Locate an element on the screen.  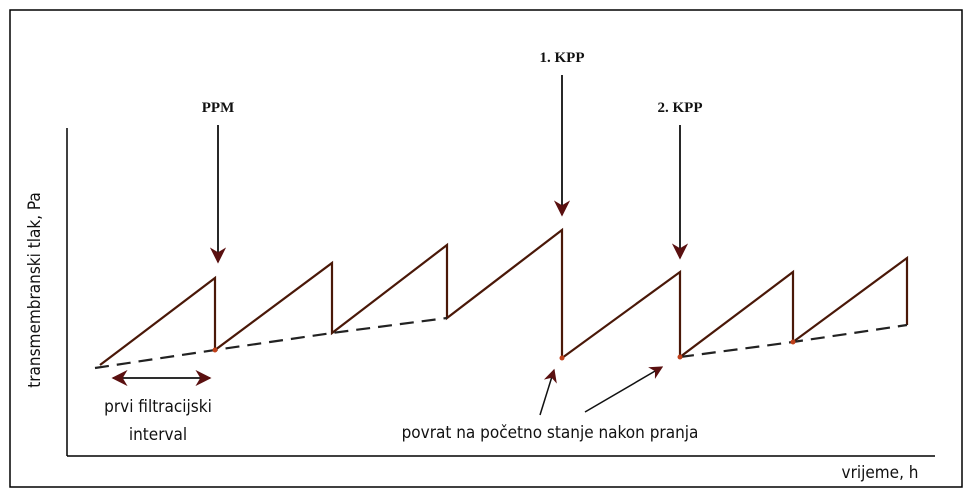
y-axis-label: transmembranski tlak, Pa is located at coordinates (35, 290).